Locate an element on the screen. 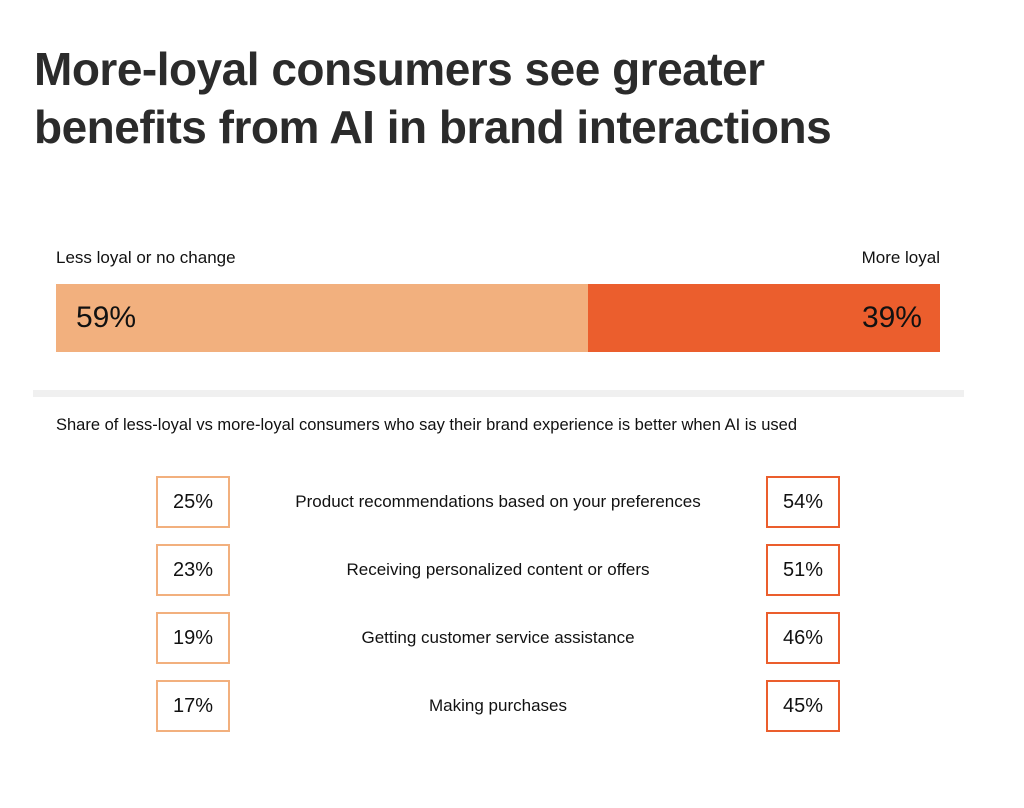  less-loyal-label: Less loyal or no change is located at coordinates (146, 257).